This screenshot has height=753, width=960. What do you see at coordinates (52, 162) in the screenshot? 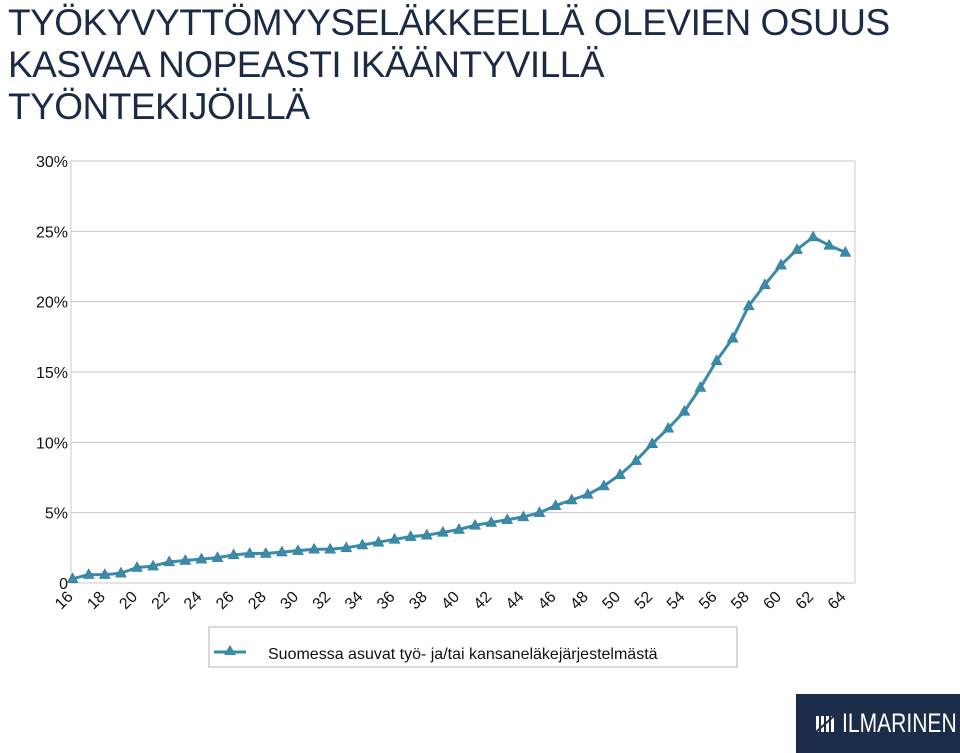
I see `y-tick-label: 30%` at bounding box center [52, 162].